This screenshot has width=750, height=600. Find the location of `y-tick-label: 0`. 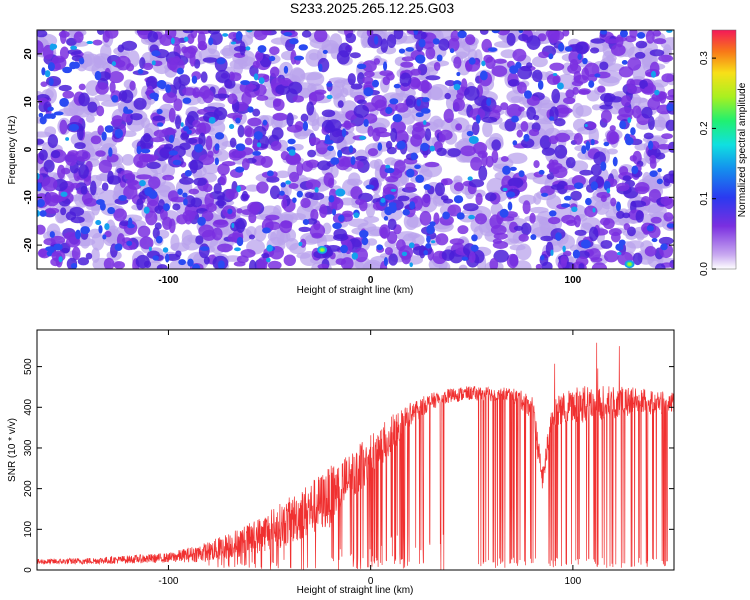

y-tick-label: 0 is located at coordinates (28, 149).